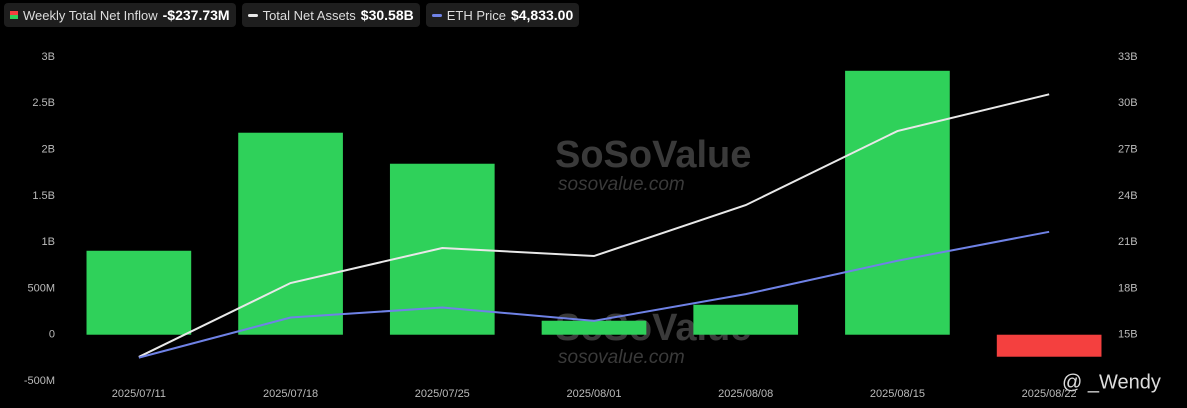 This screenshot has height=408, width=1187. Describe the element at coordinates (1128, 149) in the screenshot. I see `y2-tick-label: 27B` at that location.